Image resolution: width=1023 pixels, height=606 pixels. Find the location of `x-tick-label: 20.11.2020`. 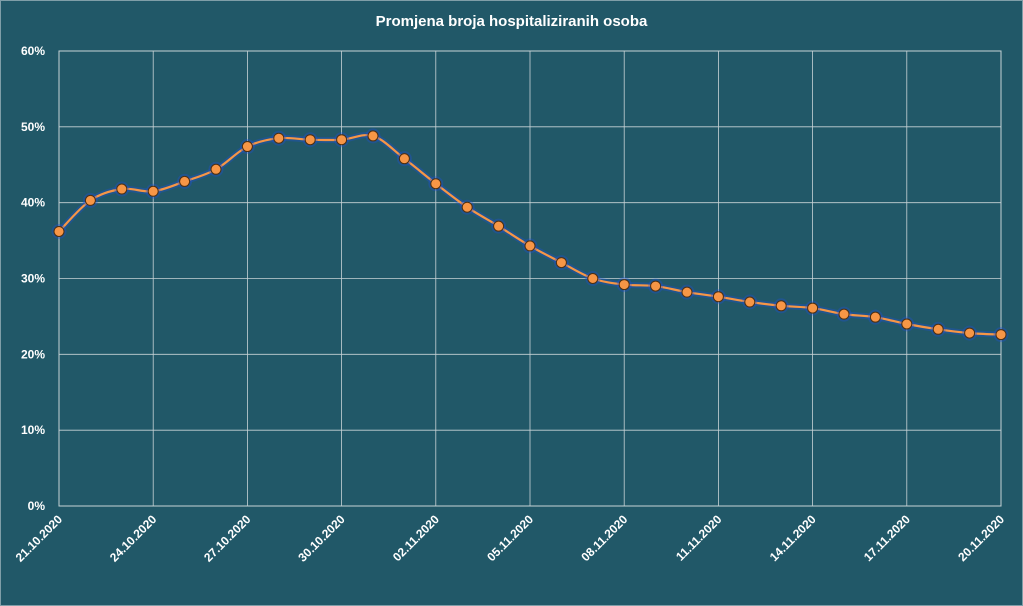

x-tick-label: 20.11.2020 is located at coordinates (981, 538).